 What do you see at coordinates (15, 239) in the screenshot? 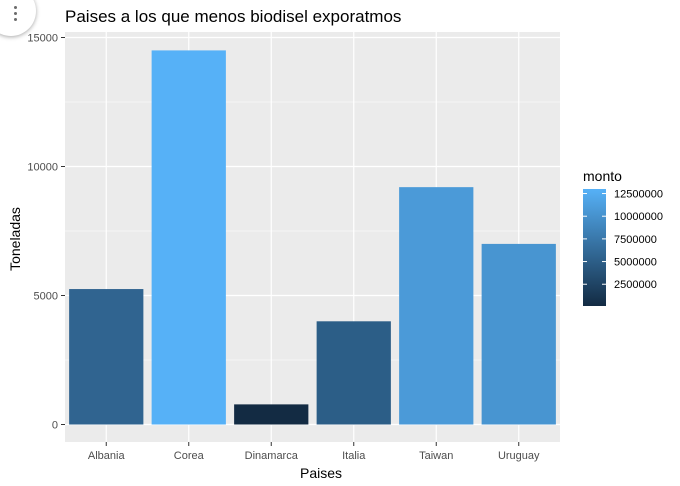
I see `y-axis-label: Toneladas` at bounding box center [15, 239].